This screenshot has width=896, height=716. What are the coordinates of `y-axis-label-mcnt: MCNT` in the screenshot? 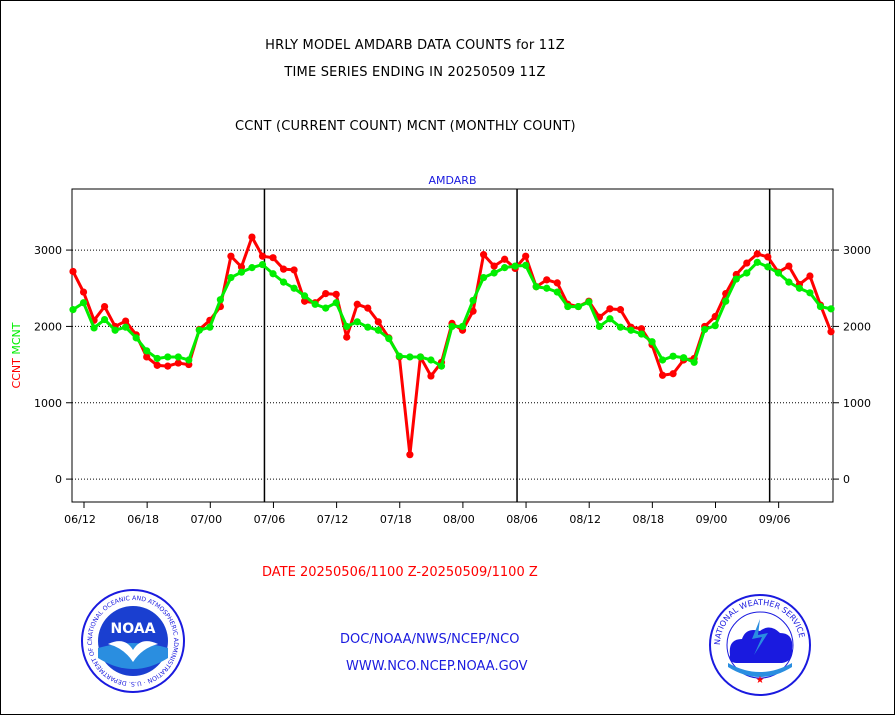 It's located at (16, 340).